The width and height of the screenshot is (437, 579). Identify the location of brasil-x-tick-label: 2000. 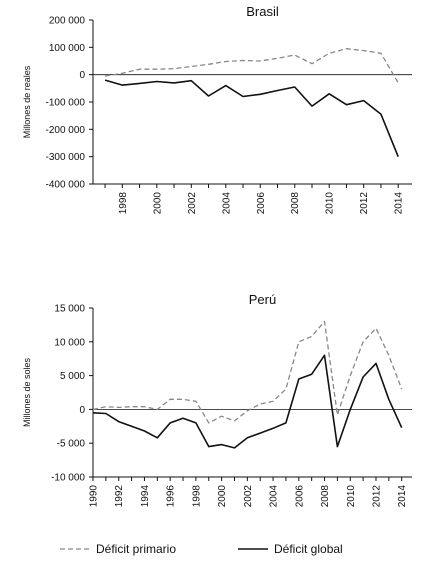
(157, 203).